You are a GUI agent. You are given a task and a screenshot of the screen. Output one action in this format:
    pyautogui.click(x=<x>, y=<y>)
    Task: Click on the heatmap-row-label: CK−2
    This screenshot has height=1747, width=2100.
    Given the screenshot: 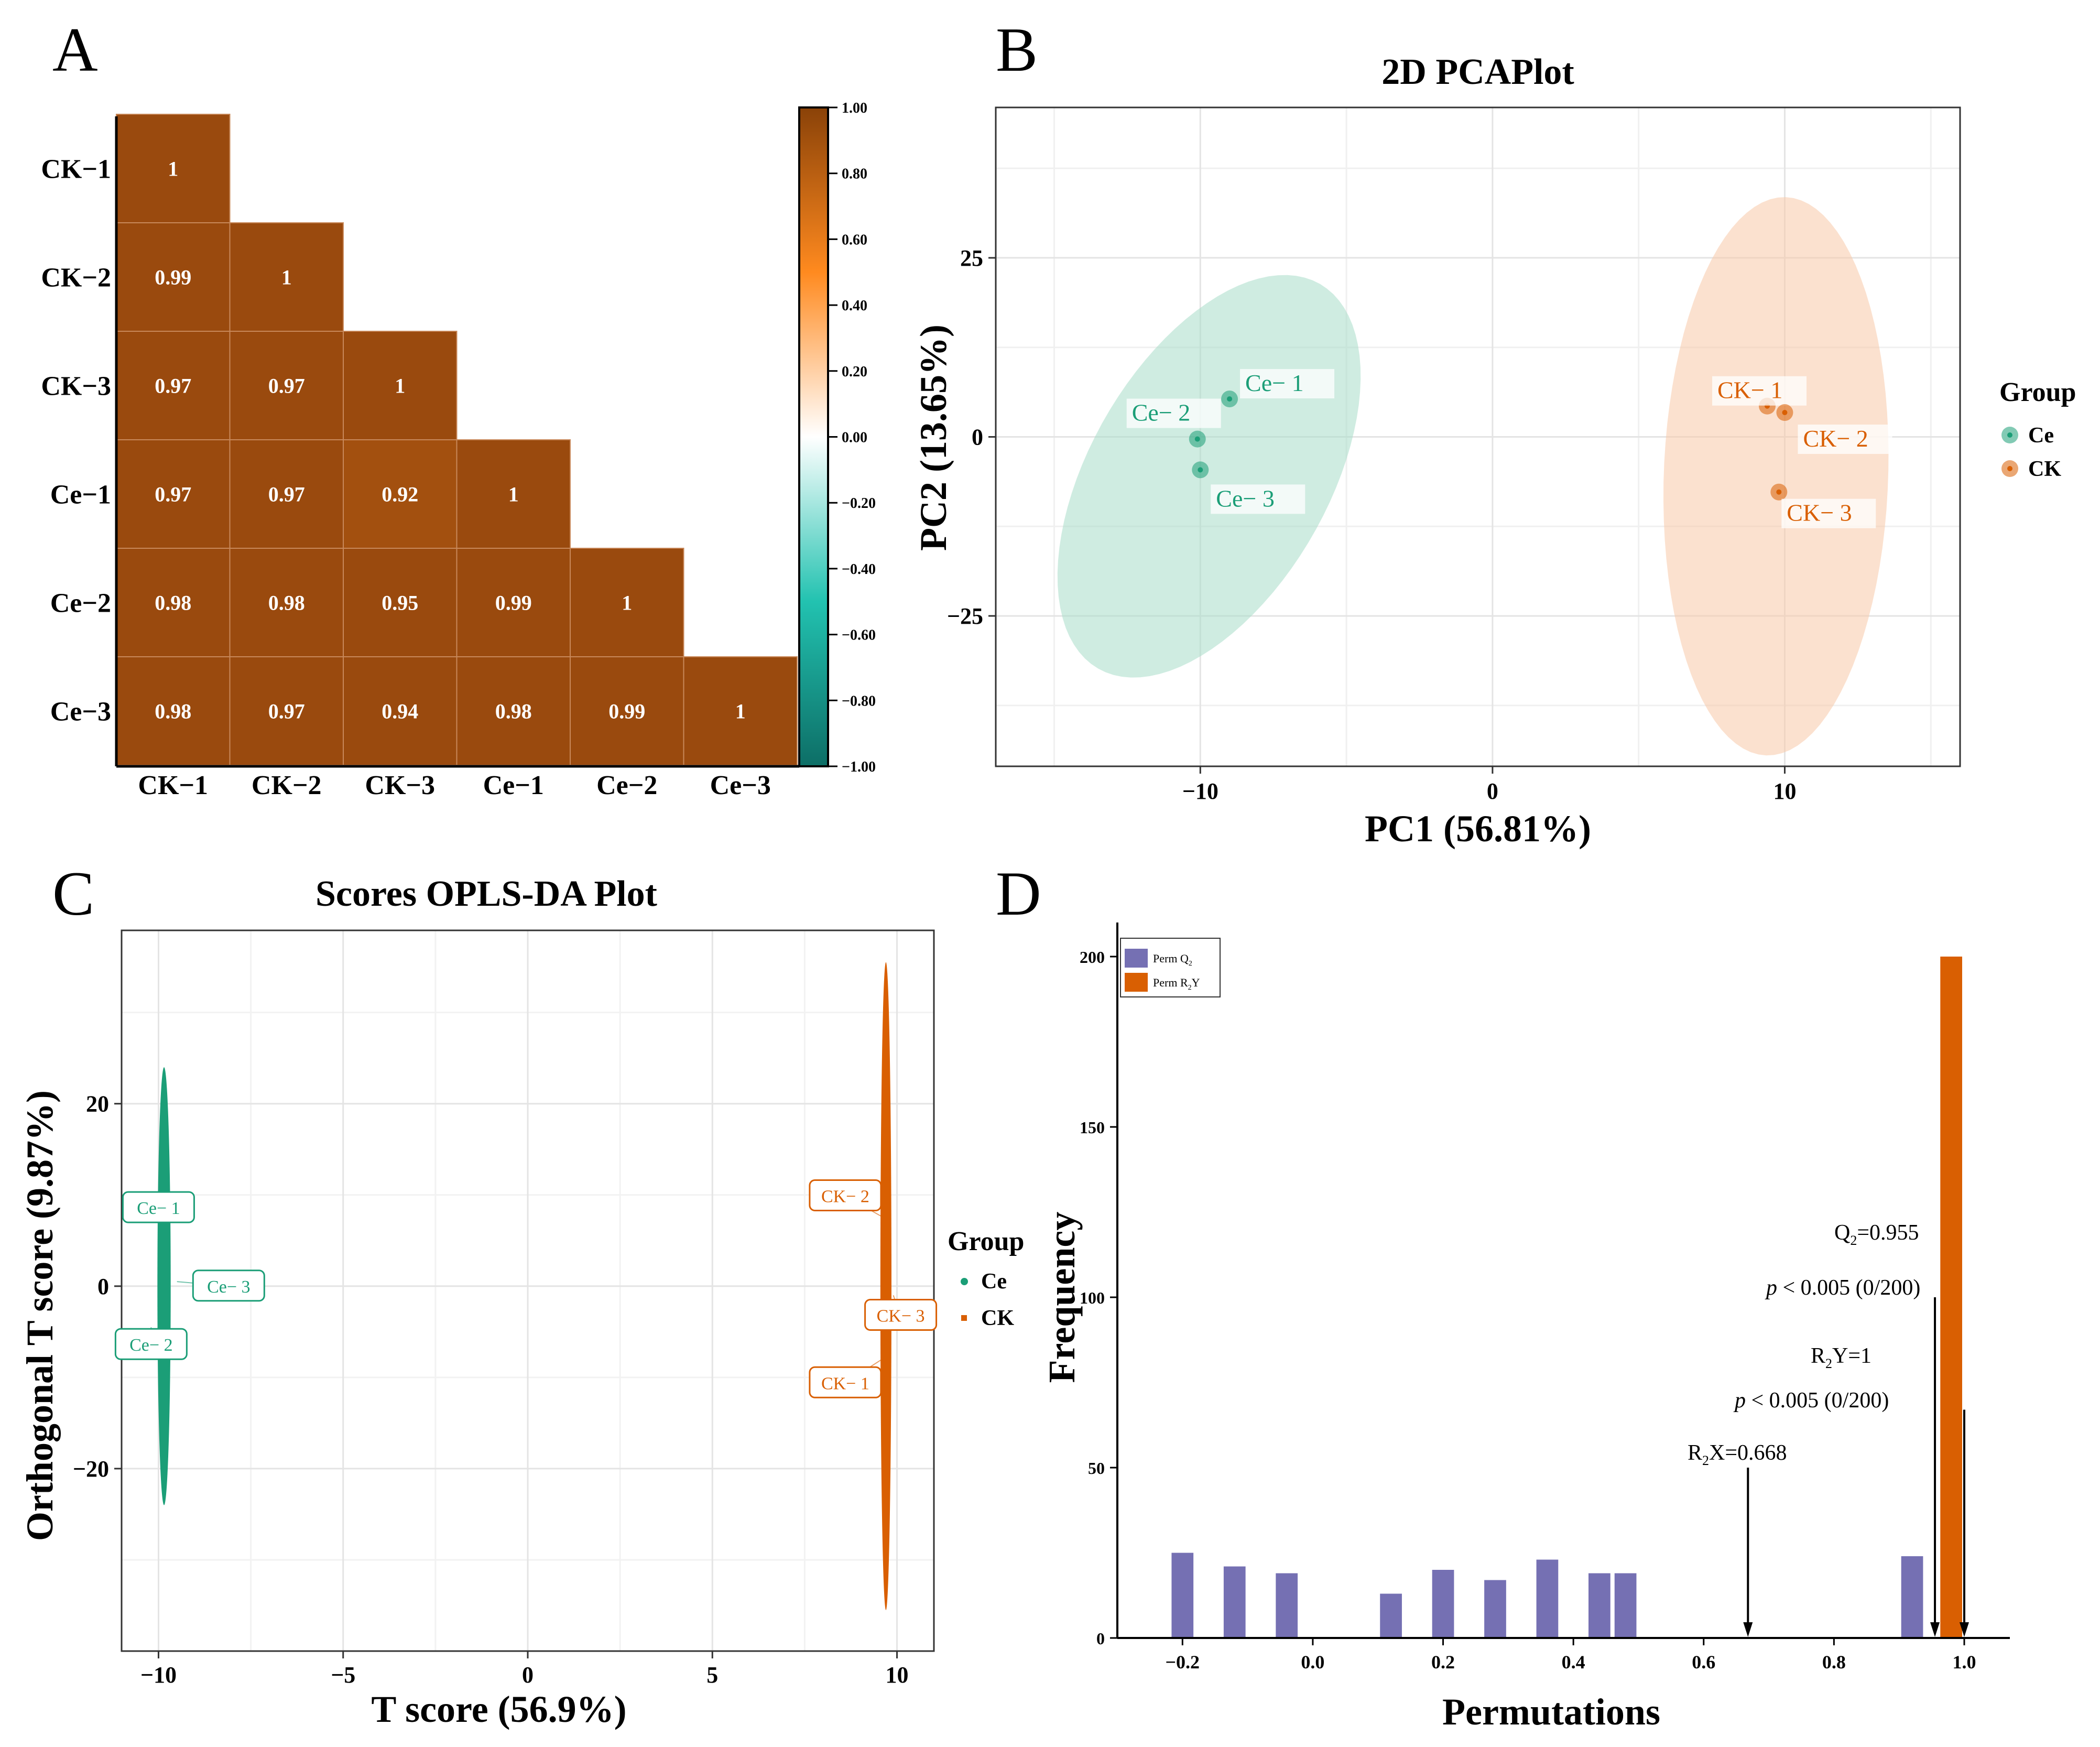 What is the action you would take?
    pyautogui.click(x=76, y=278)
    